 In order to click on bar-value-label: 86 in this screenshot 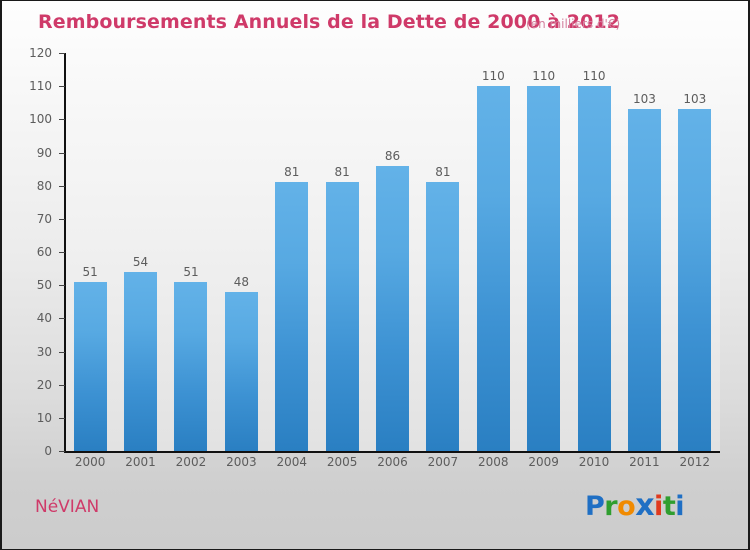, I will do `click(392, 155)`.